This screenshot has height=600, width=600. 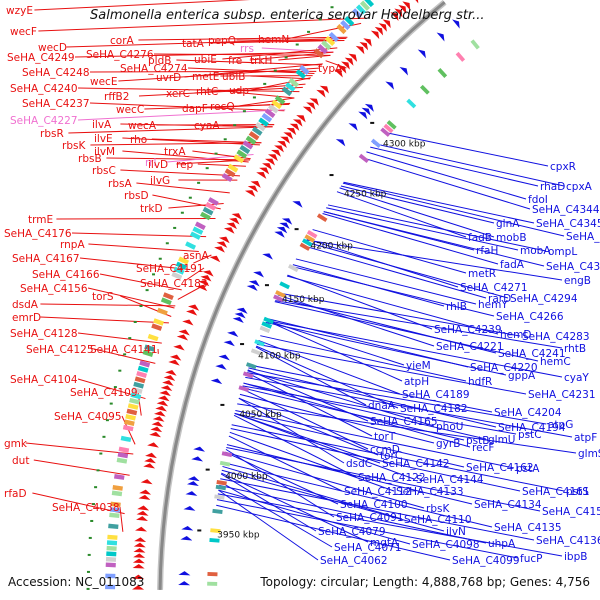 What do you see at coordinates (159, 61) in the screenshot?
I see `forward-gene-label: pldB` at bounding box center [159, 61].